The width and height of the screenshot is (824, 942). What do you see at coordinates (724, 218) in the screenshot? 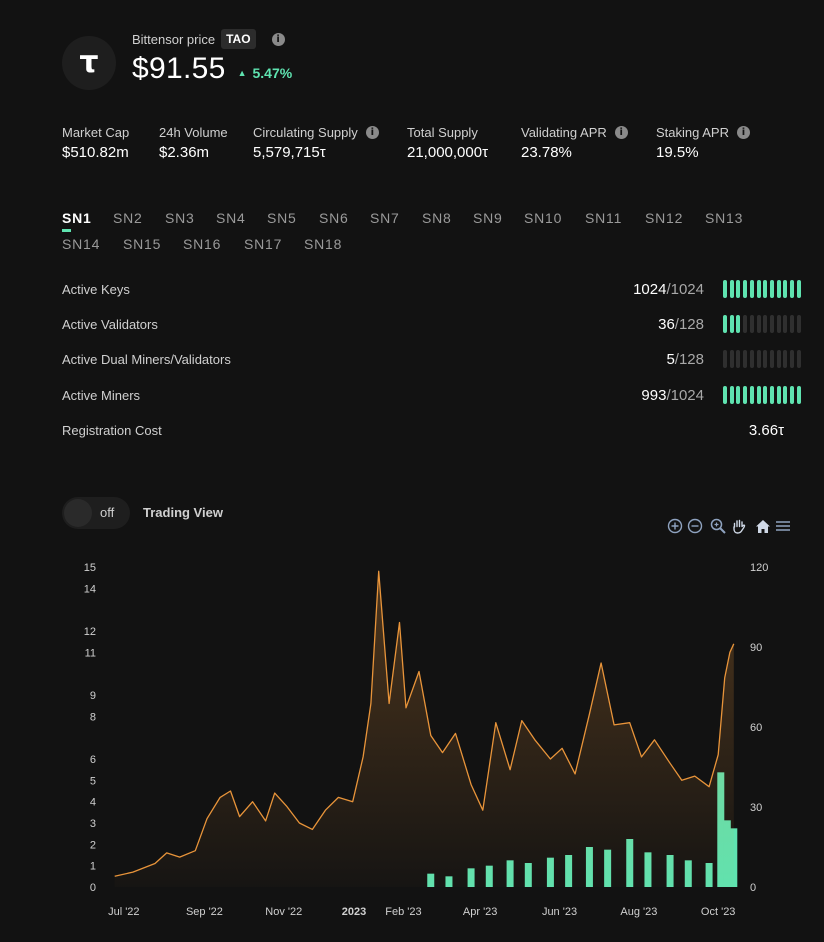
I see `tab-sn13: SN13` at bounding box center [724, 218].